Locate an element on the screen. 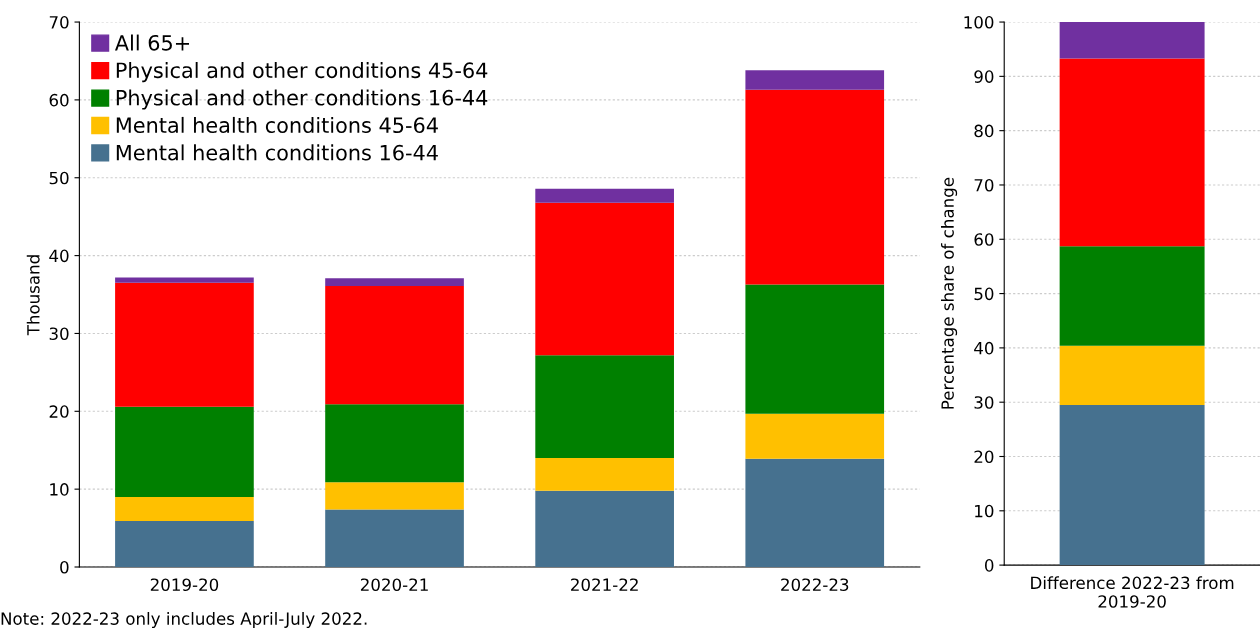 This screenshot has height=630, width=1260. x-tick-label: 2021-22 is located at coordinates (604, 585).